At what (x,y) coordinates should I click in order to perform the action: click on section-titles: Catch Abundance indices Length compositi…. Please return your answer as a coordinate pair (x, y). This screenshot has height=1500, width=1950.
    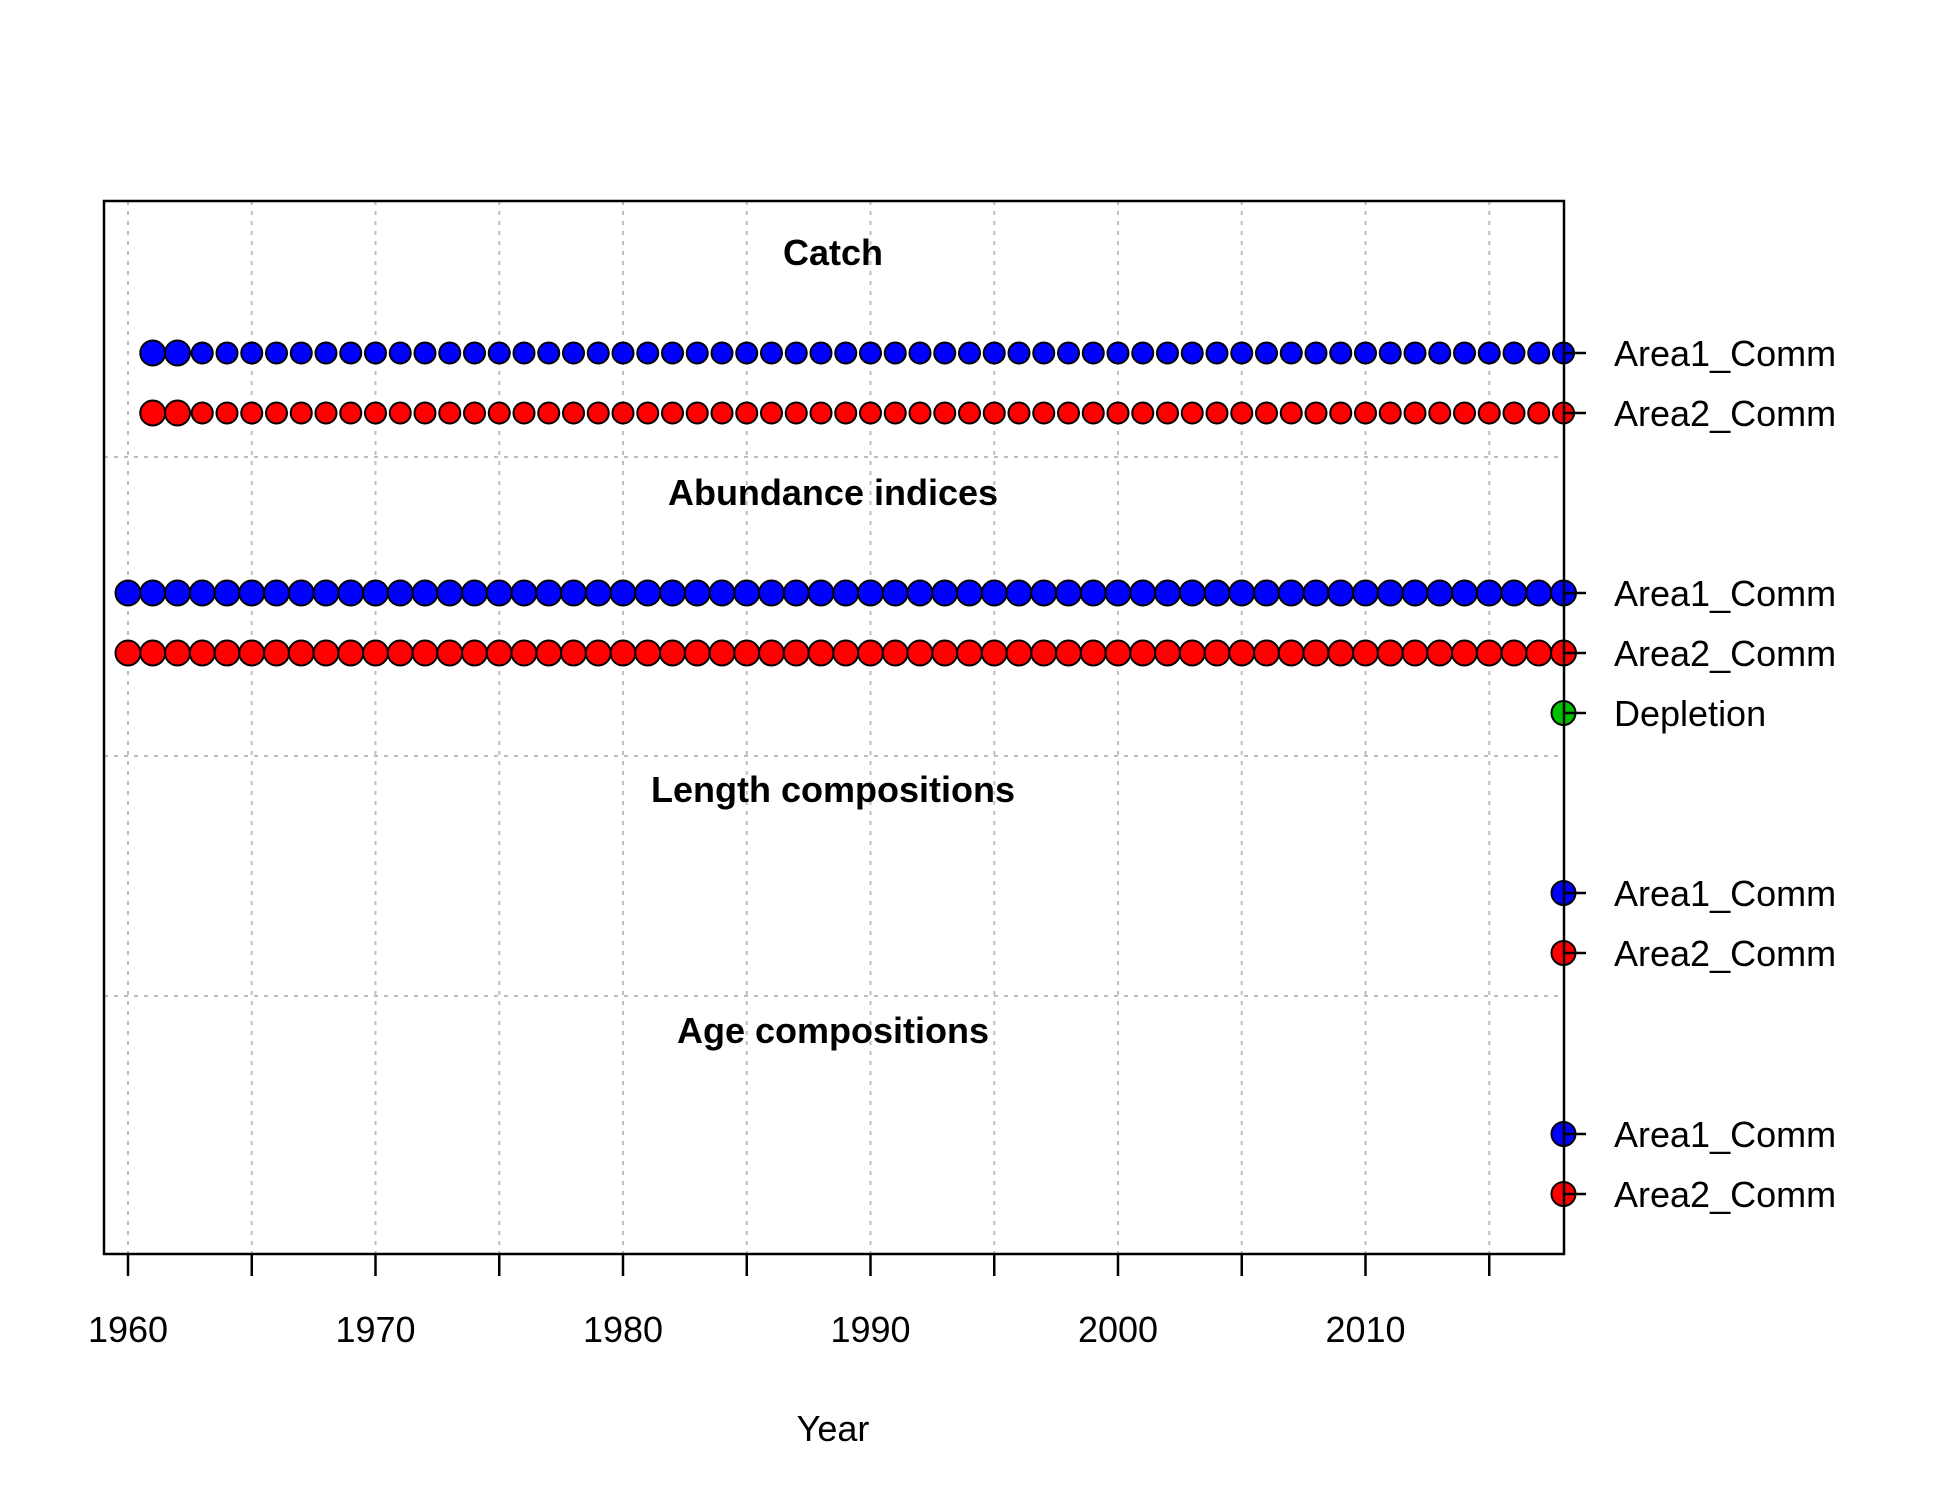
    Looking at the image, I should click on (833, 641).